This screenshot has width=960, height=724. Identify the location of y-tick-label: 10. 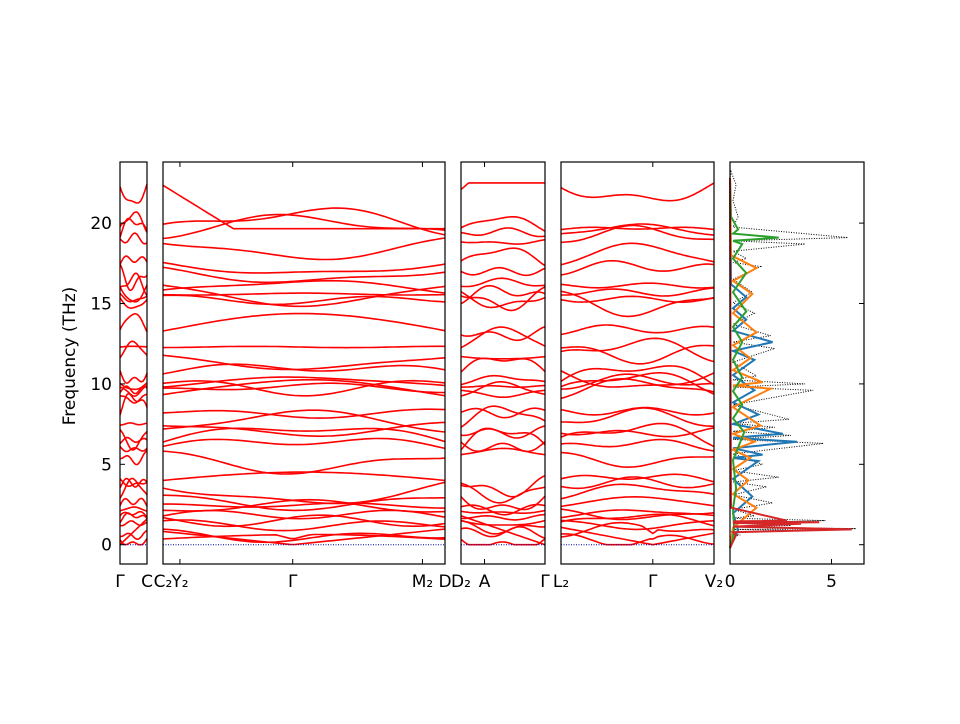
(101, 385).